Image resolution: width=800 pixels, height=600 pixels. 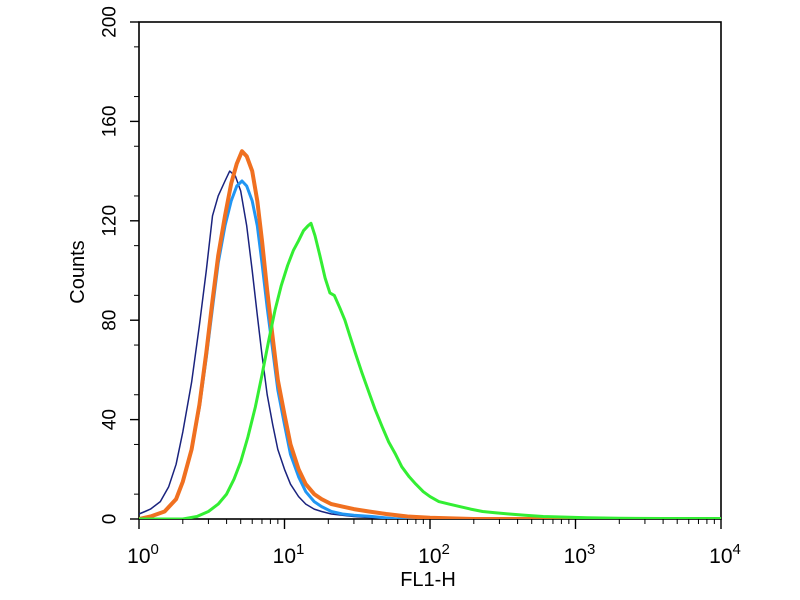 What do you see at coordinates (428, 580) in the screenshot?
I see `x-axis-label: FL1-H` at bounding box center [428, 580].